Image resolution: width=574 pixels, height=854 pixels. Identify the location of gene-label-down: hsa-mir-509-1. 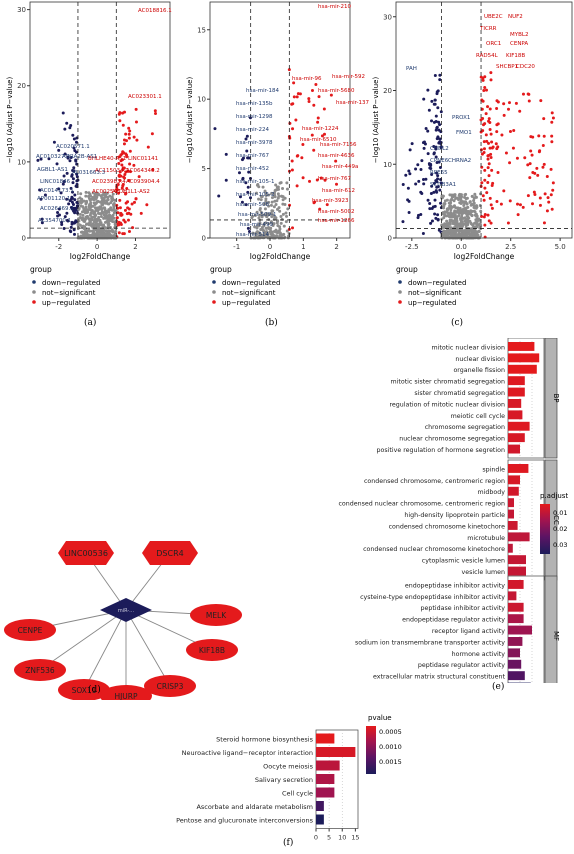
(257, 215).